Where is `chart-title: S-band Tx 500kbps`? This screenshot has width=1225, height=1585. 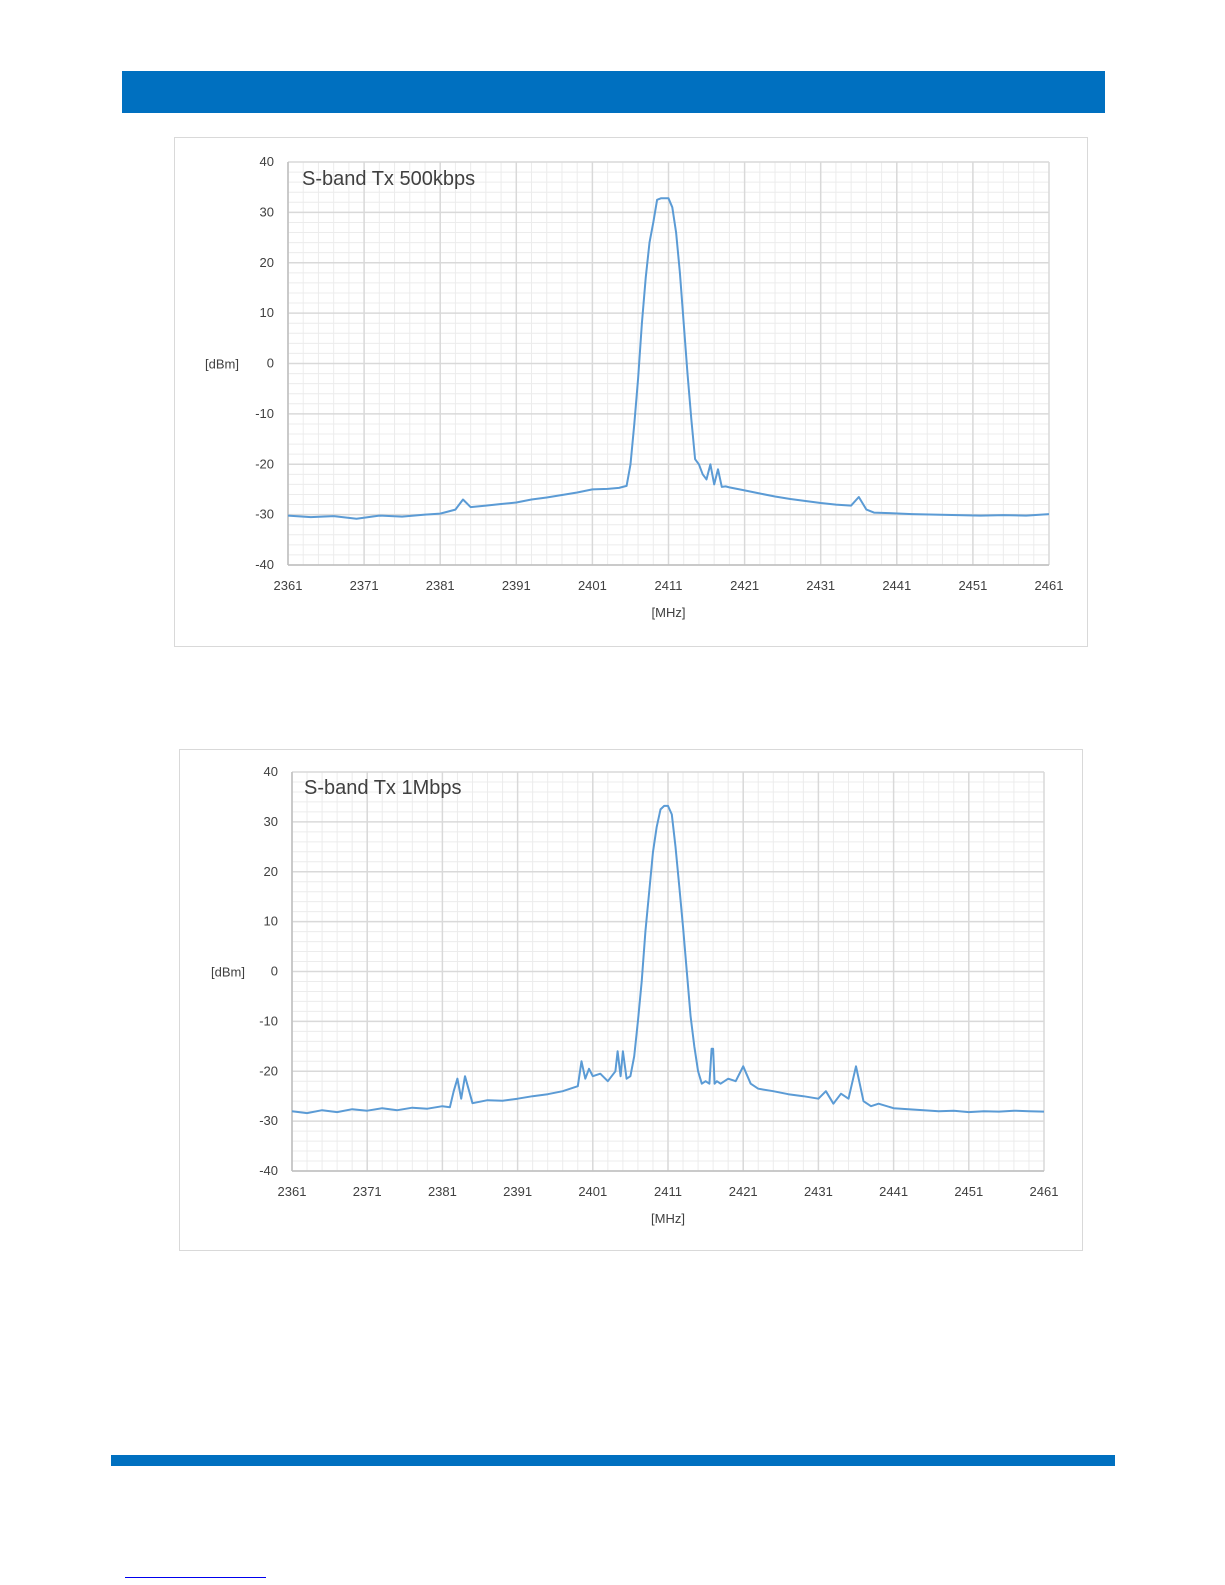
chart-title: S-band Tx 500kbps is located at coordinates (388, 179).